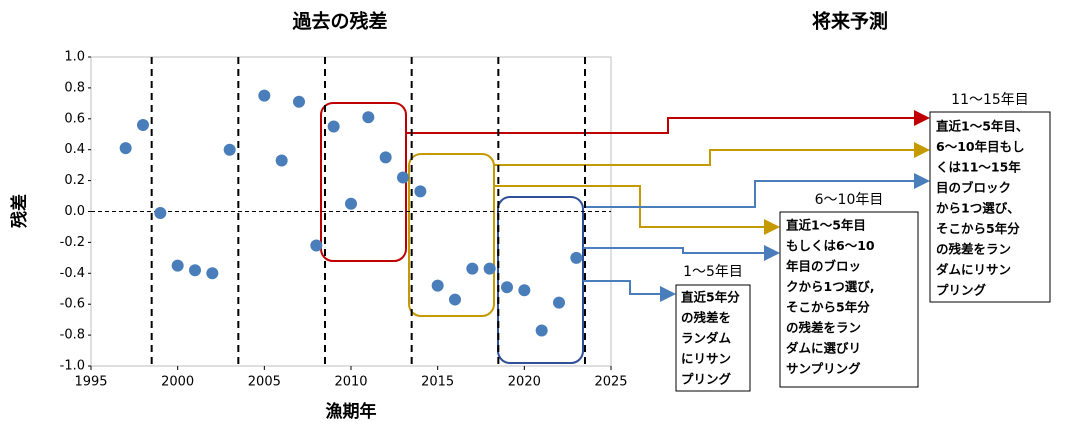  Describe the element at coordinates (19, 211) in the screenshot. I see `y-axis-label: 残差` at that location.